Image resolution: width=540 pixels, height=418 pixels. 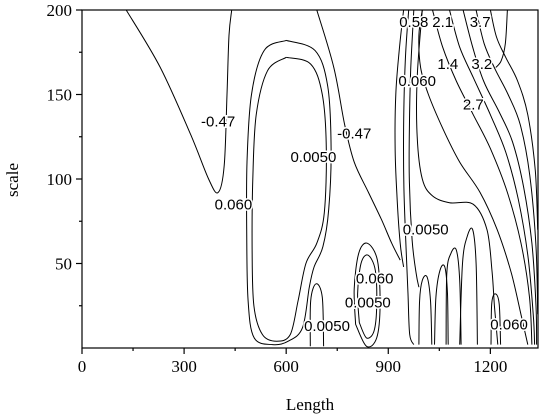 I want to click on y-tick-label-2: 150, so click(x=60, y=95).